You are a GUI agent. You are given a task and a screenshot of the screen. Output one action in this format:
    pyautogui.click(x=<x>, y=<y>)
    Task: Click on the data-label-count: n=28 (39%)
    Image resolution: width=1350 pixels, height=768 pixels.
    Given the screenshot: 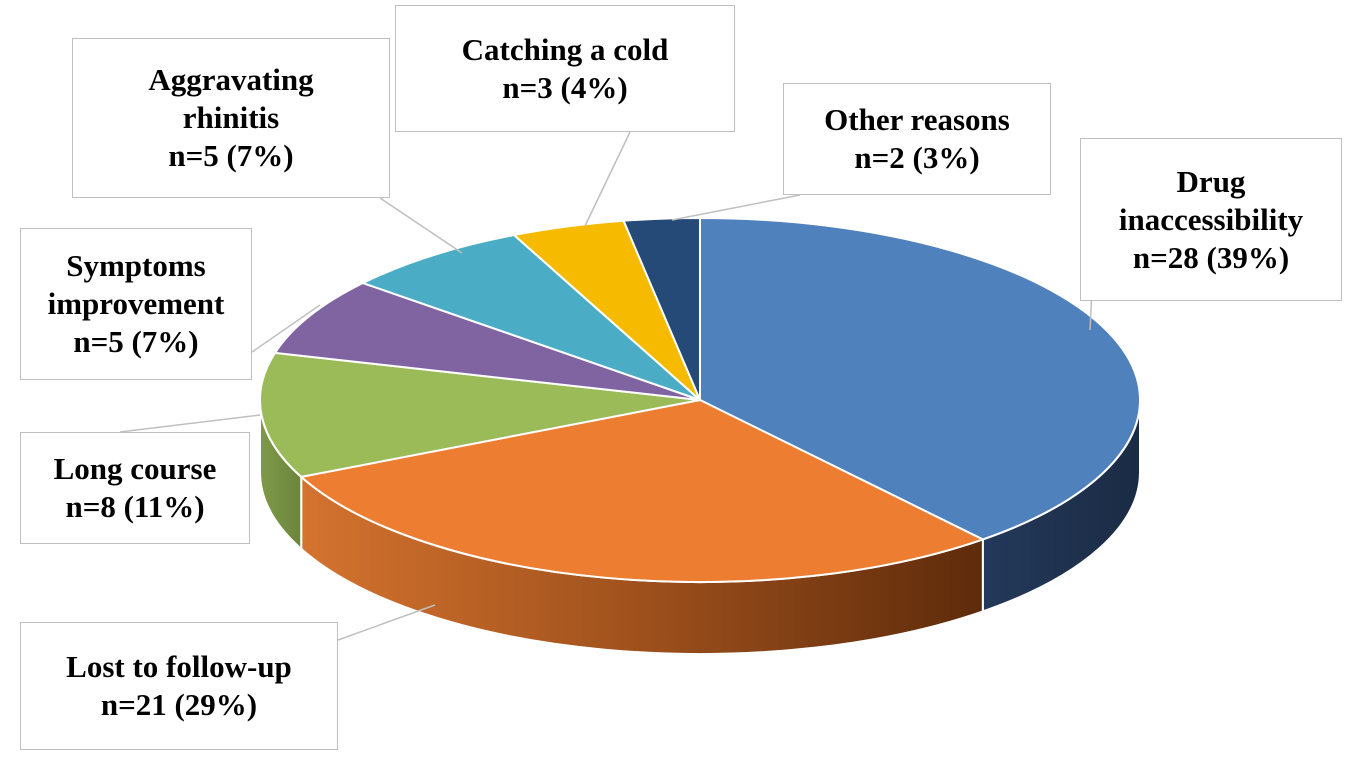 What is the action you would take?
    pyautogui.click(x=1211, y=257)
    